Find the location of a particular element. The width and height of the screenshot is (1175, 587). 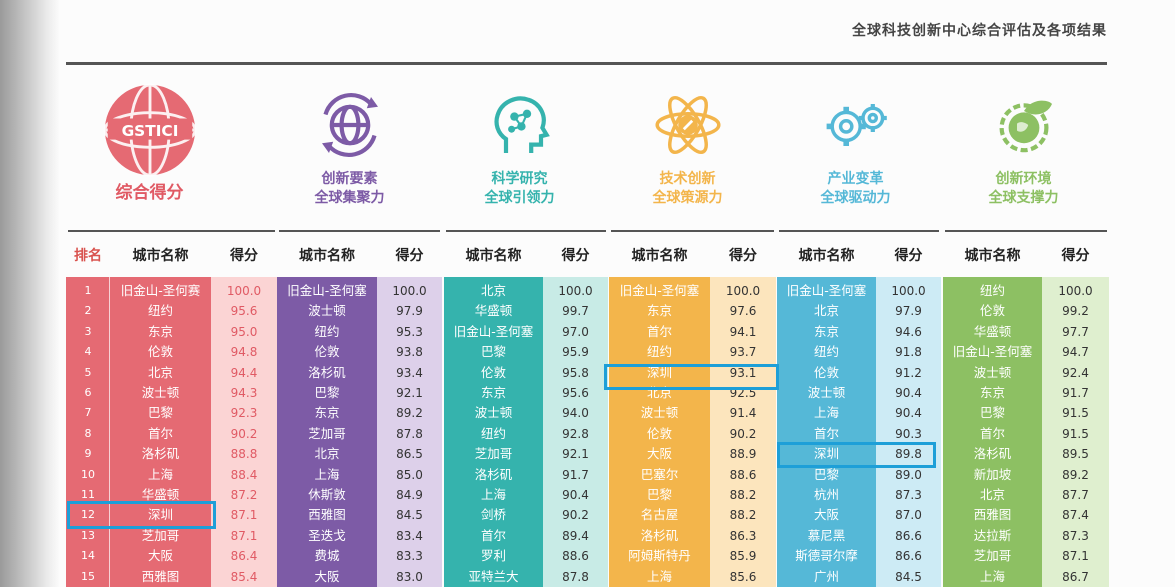

brain-head-icon is located at coordinates (521, 124).